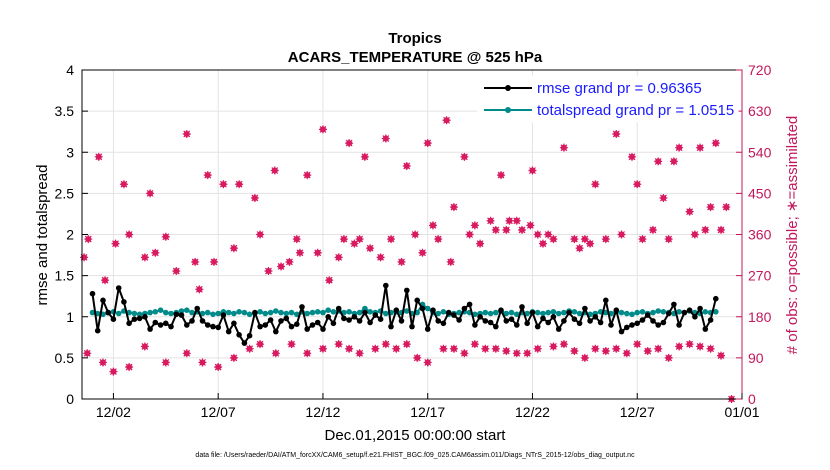  What do you see at coordinates (428, 406) in the screenshot?
I see `x-axis: 12/02 12/07 12/12 12/17 12/22 12/27 01/01` at bounding box center [428, 406].